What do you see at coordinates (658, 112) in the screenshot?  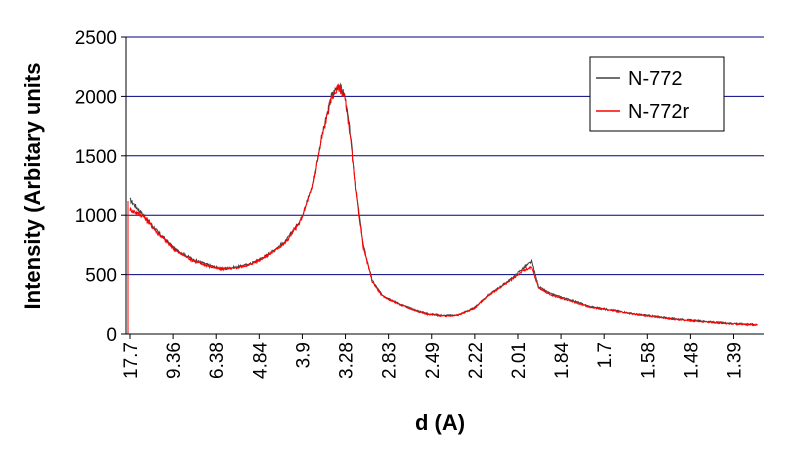 I see `legend-label-n772r: N-772r` at bounding box center [658, 112].